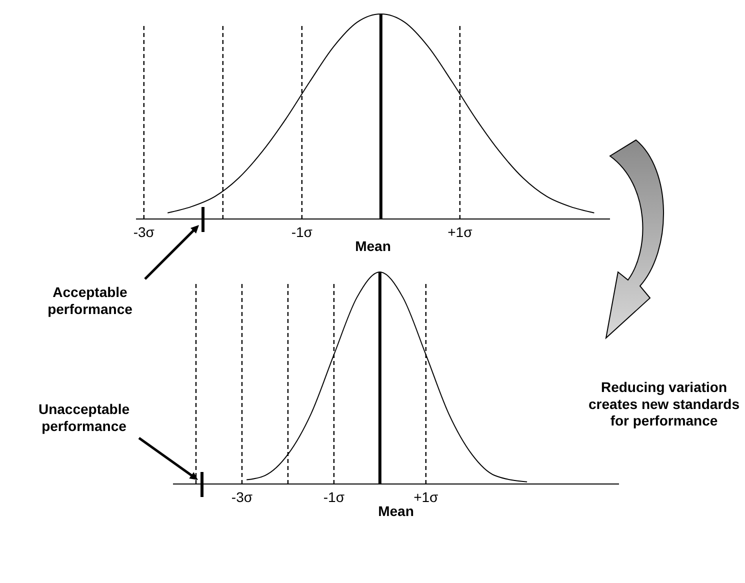 The image size is (745, 583). I want to click on text: Unacceptable performance, so click(84, 417).